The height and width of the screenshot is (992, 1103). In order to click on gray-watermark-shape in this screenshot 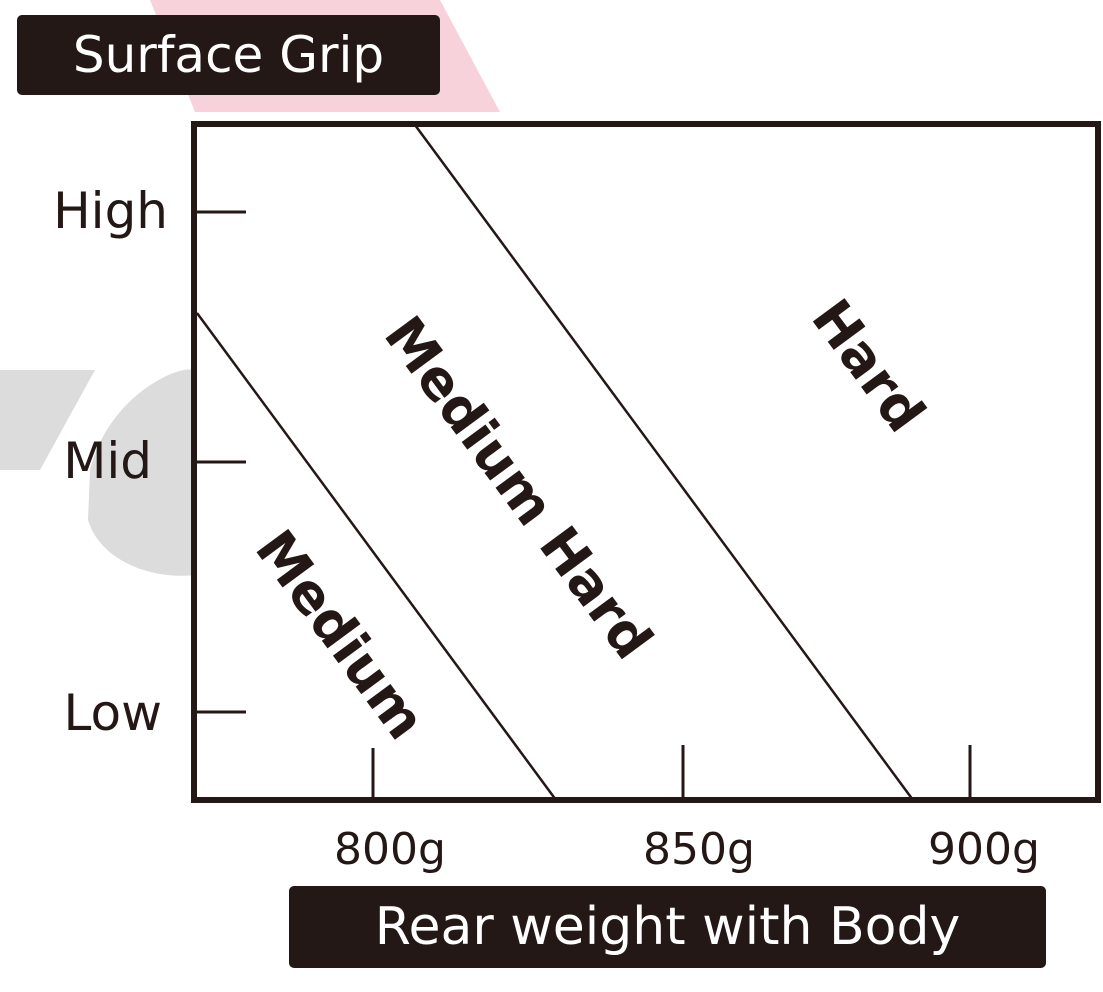, I will do `click(97, 472)`.